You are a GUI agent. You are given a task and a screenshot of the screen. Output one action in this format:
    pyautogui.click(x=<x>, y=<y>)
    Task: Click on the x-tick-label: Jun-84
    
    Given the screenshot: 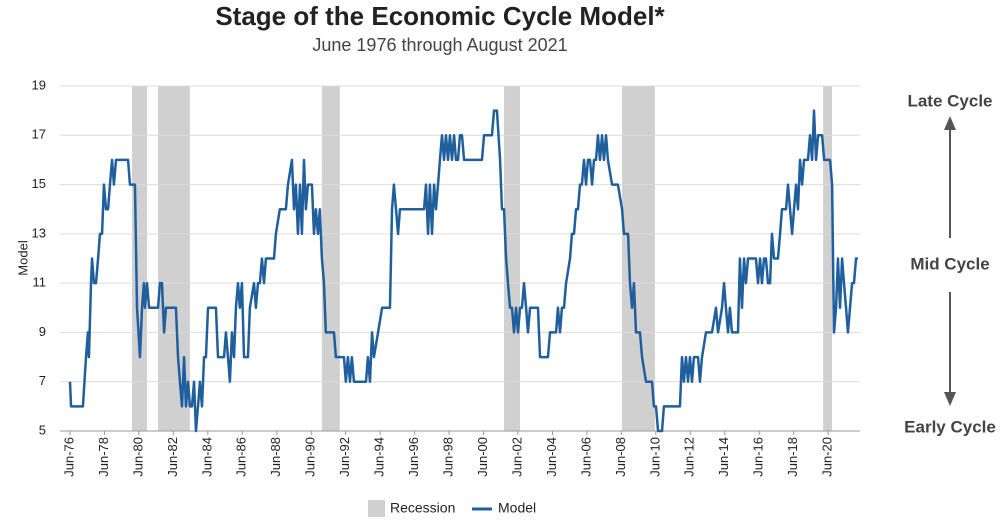 What is the action you would take?
    pyautogui.click(x=206, y=457)
    